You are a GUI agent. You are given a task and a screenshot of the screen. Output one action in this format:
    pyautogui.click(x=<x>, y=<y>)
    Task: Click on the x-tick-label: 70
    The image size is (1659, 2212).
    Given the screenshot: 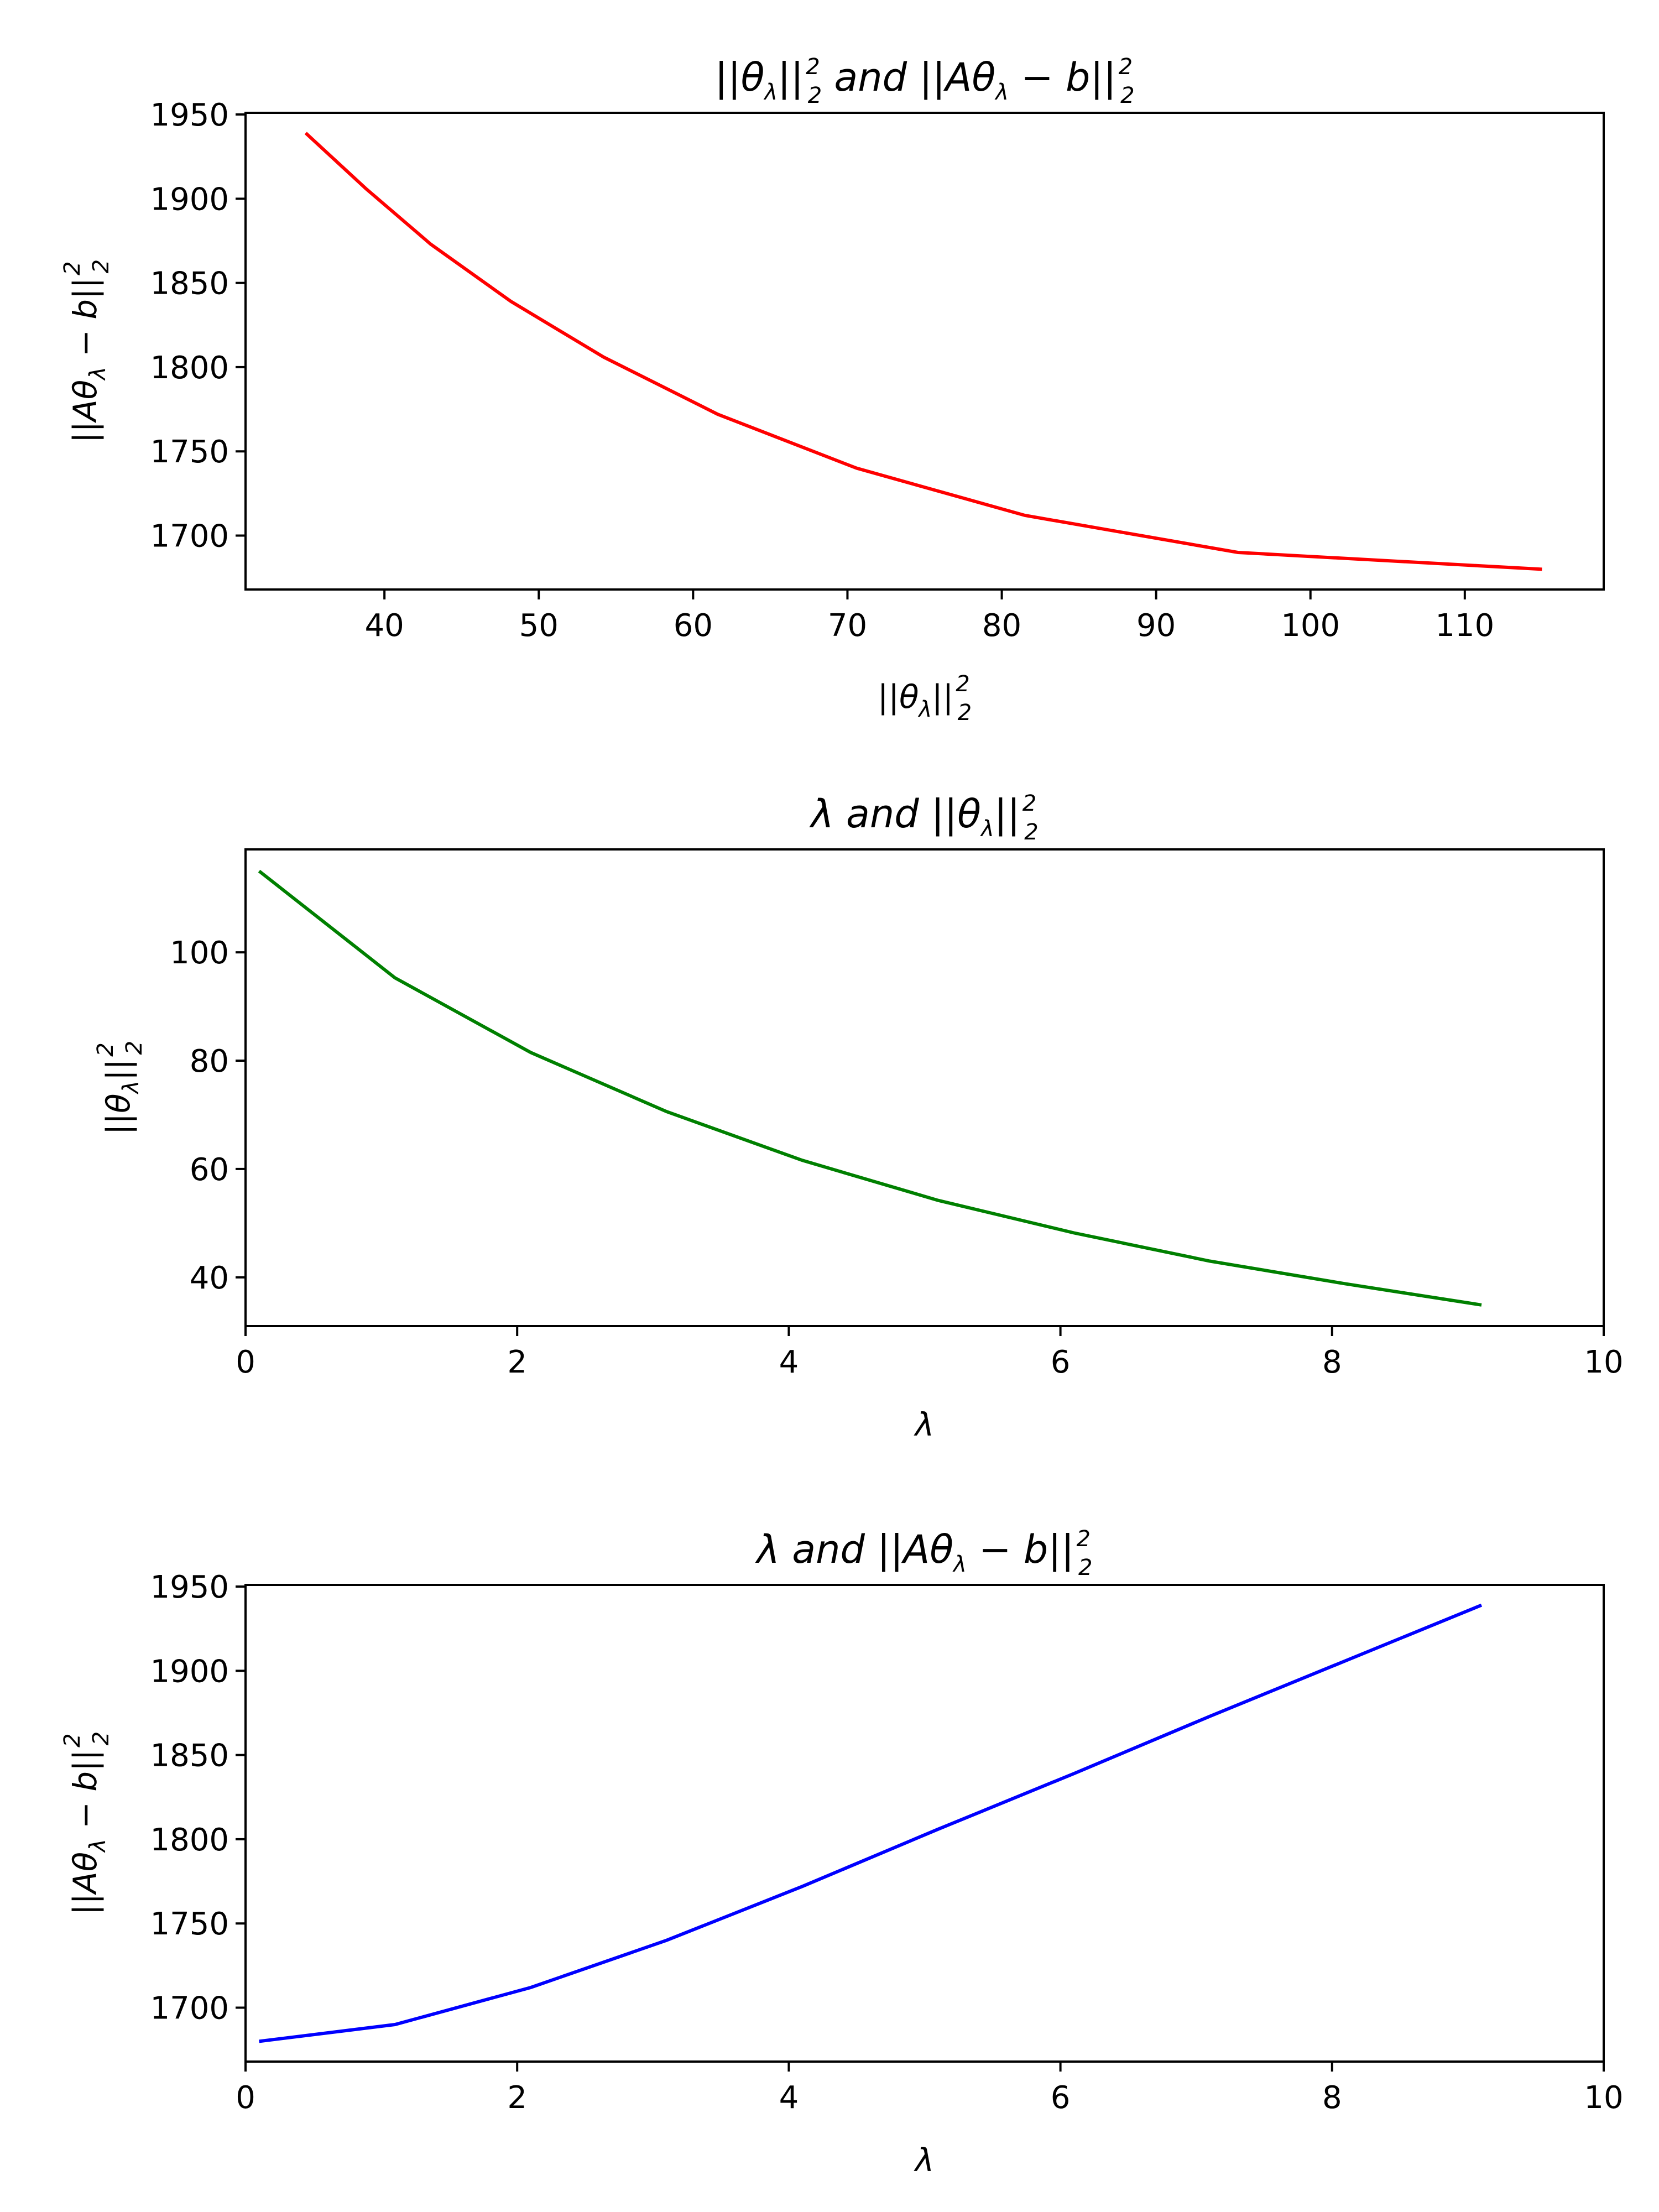 What is the action you would take?
    pyautogui.click(x=848, y=626)
    